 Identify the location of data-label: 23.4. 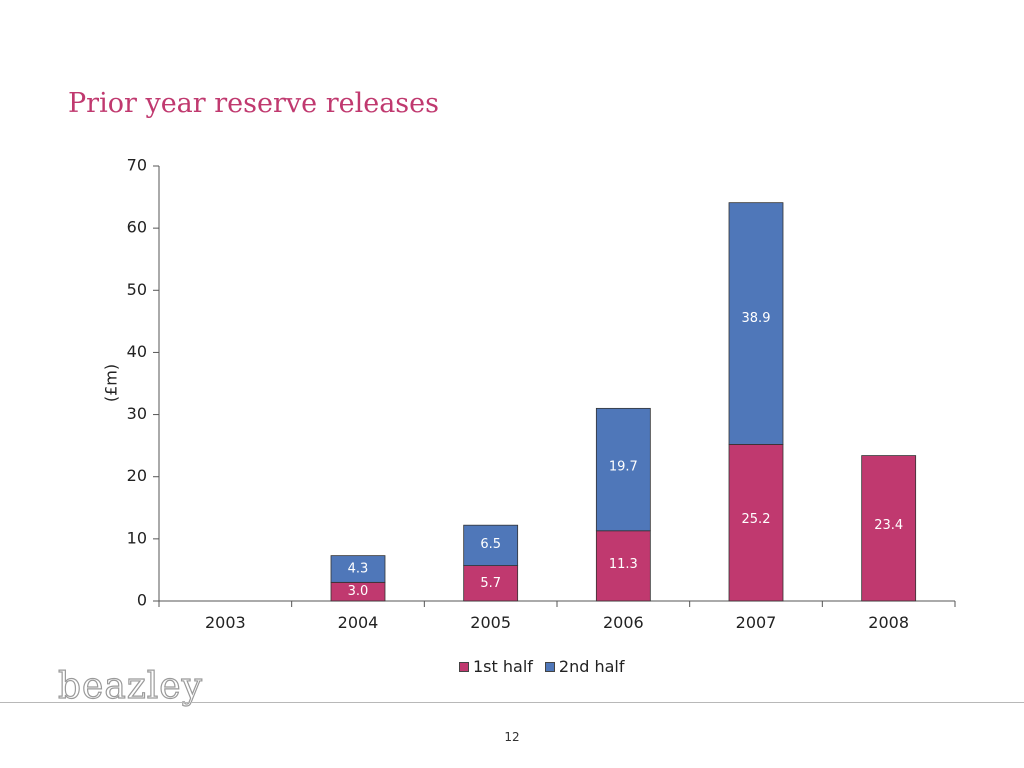
(888, 525).